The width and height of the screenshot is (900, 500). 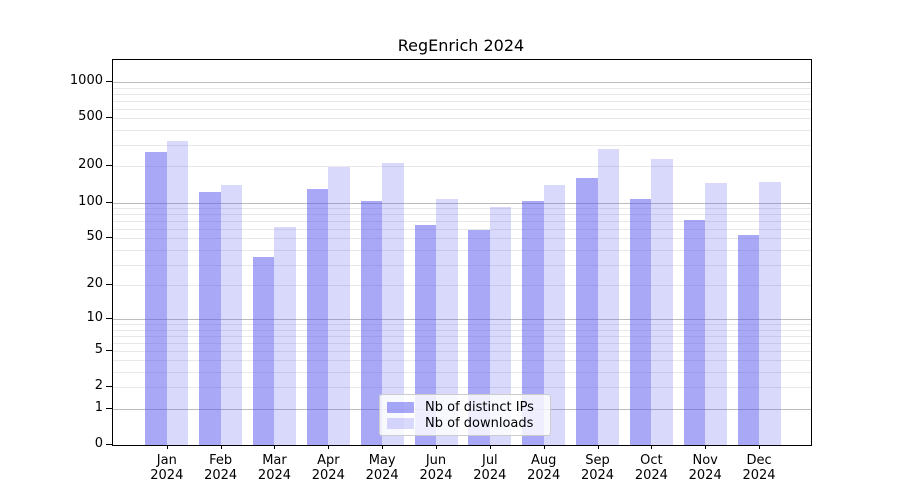 I want to click on legend-label-distinct-ips: Nb of distinct IPs, so click(x=479, y=407).